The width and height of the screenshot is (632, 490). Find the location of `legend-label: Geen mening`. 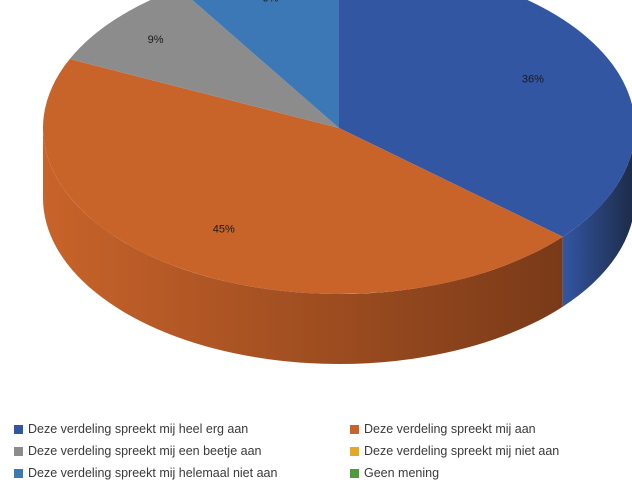

legend-label: Geen mening is located at coordinates (402, 473).